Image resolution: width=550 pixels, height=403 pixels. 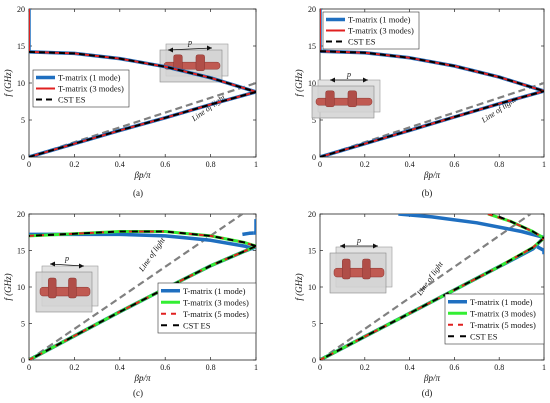 What do you see at coordinates (138, 193) in the screenshot?
I see `panel-caption: (a)` at bounding box center [138, 193].